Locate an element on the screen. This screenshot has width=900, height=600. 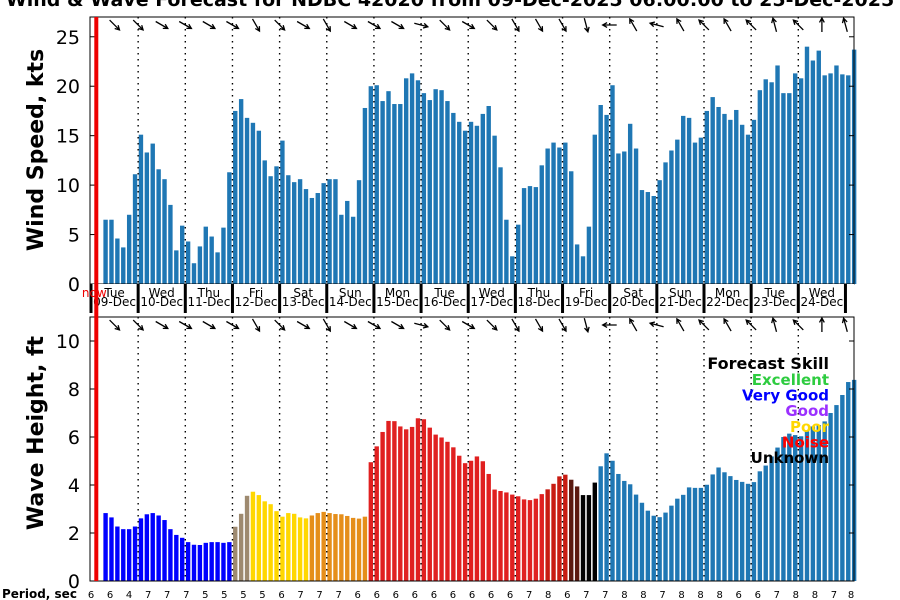
period-axis-label: Period, sec is located at coordinates (39, 593).